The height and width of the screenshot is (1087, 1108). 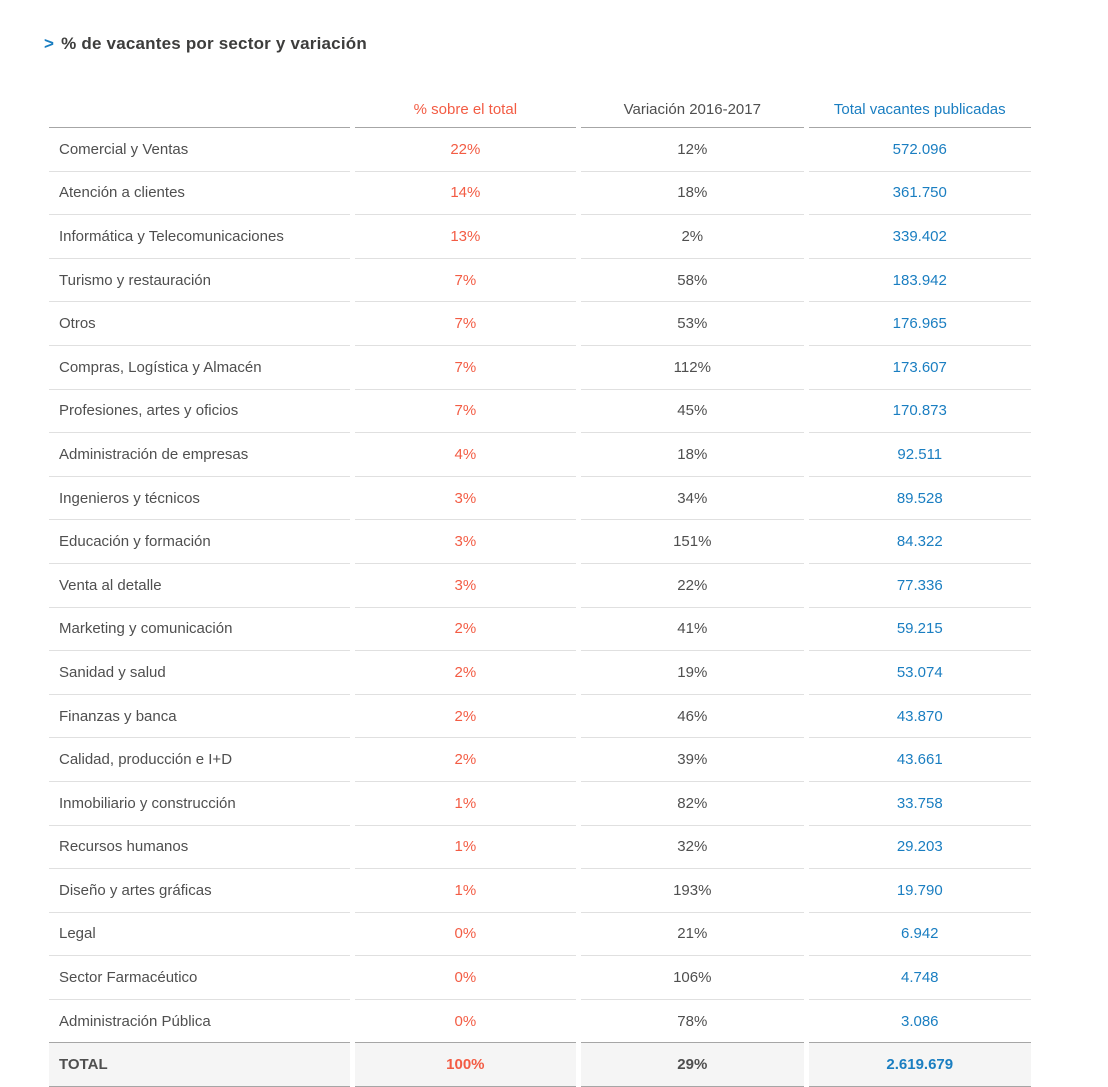 What do you see at coordinates (199, 673) in the screenshot?
I see `sector-name-cell: Sanidad y salud` at bounding box center [199, 673].